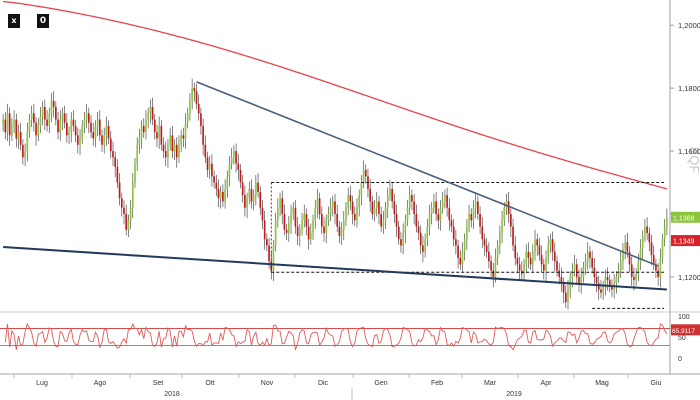 The image size is (700, 400). I want to click on x-tick-label: Feb, so click(437, 383).